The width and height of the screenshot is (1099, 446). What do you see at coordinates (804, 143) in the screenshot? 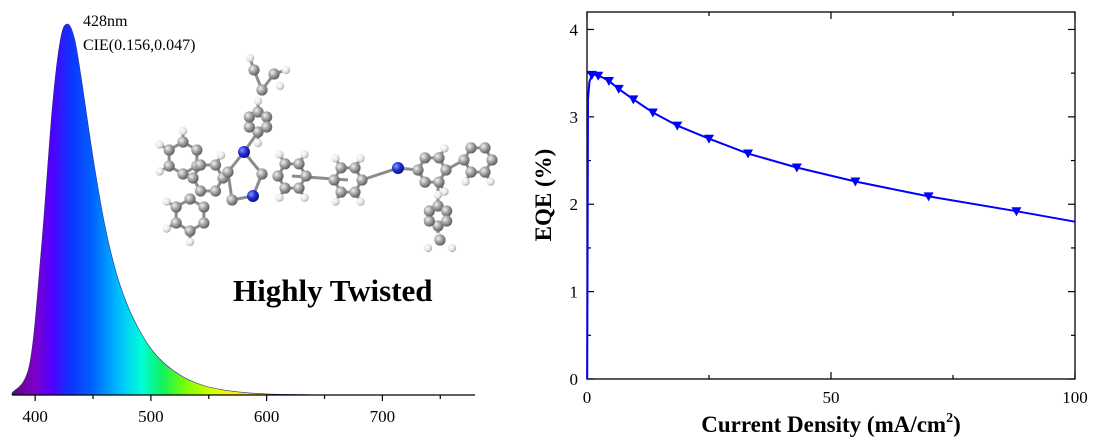
I see `eqe-series-markers` at bounding box center [804, 143].